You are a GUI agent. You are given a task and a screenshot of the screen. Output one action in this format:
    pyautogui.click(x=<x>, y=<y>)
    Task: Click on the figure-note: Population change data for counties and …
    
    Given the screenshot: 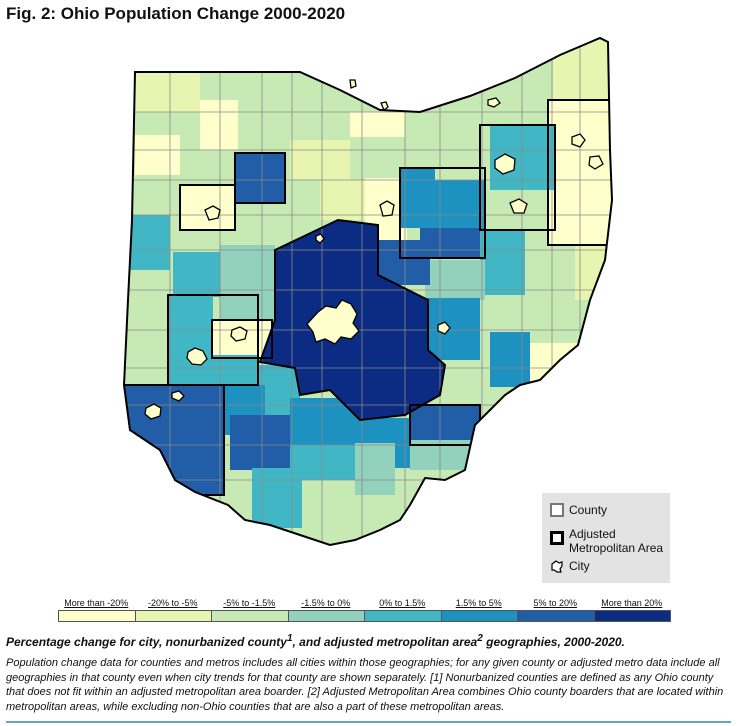 What is the action you would take?
    pyautogui.click(x=365, y=685)
    